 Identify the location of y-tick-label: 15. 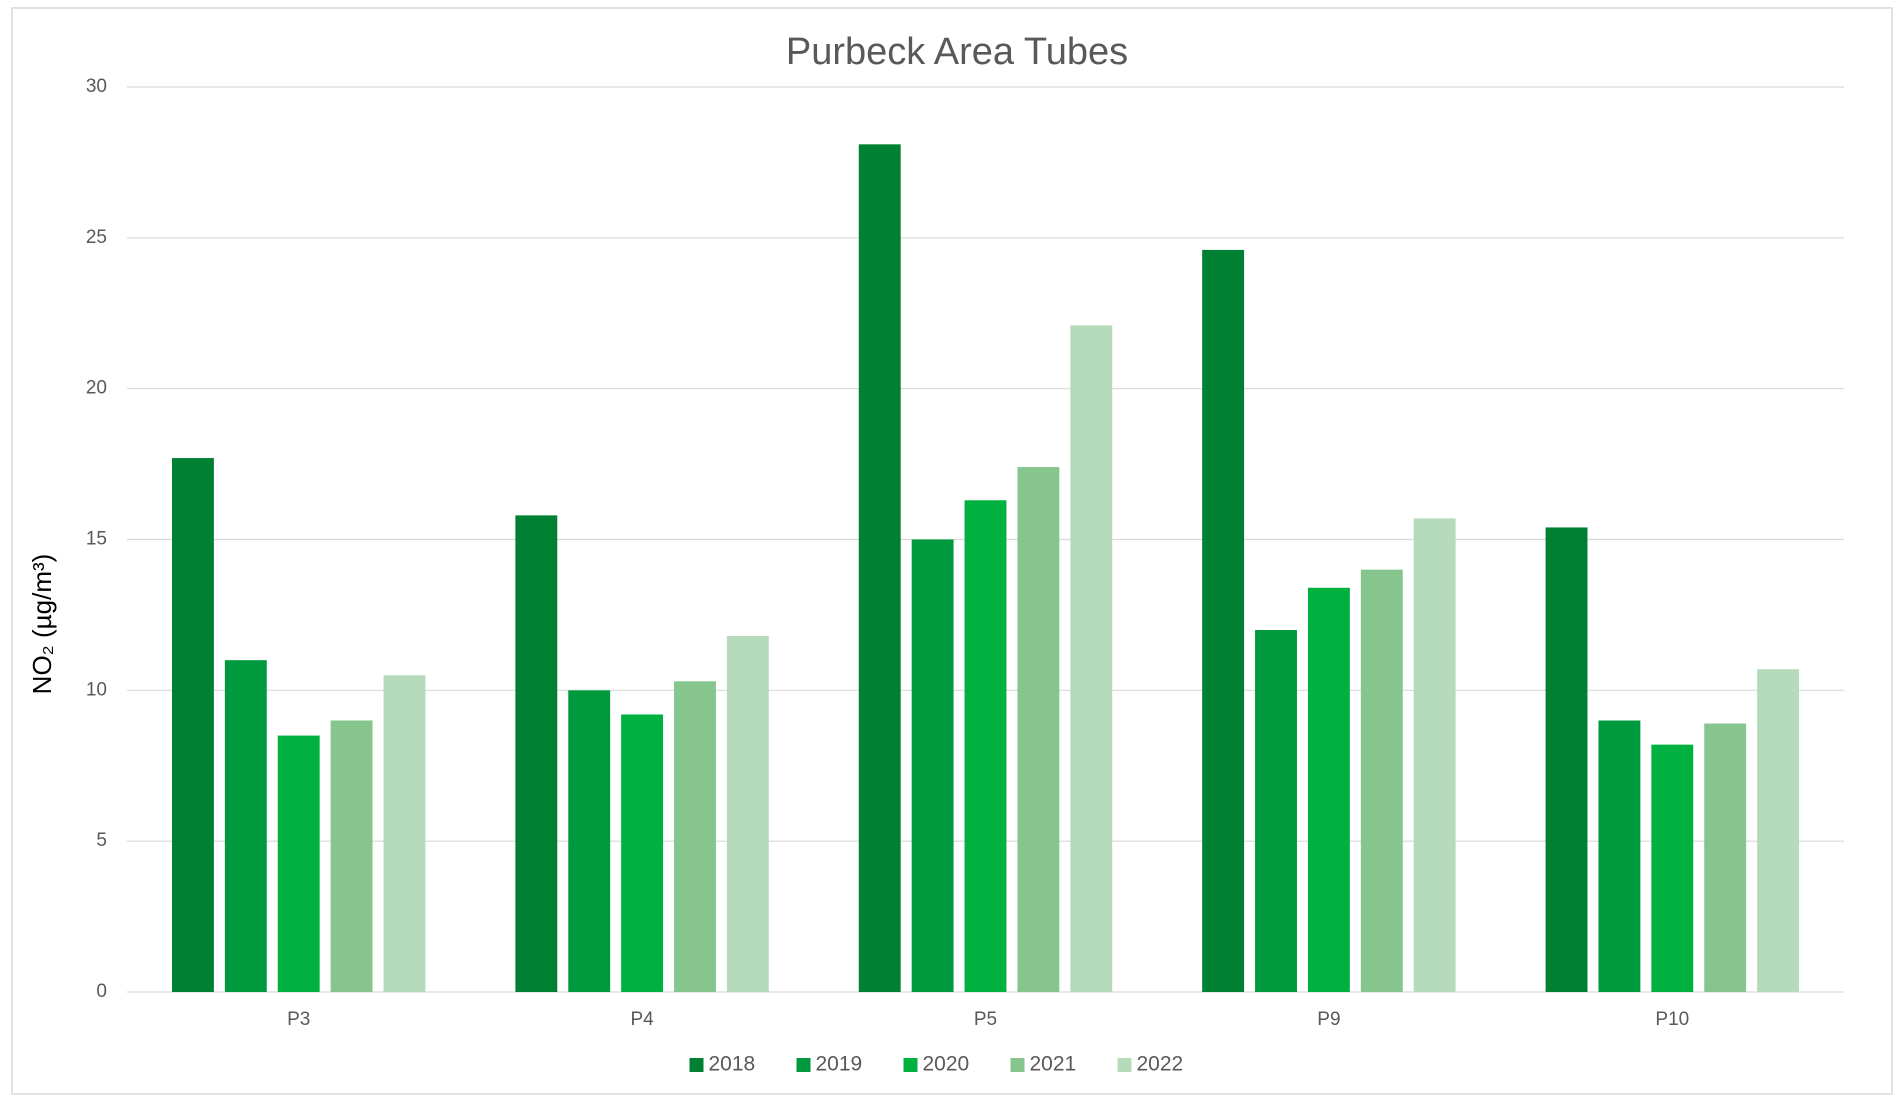
(96, 539).